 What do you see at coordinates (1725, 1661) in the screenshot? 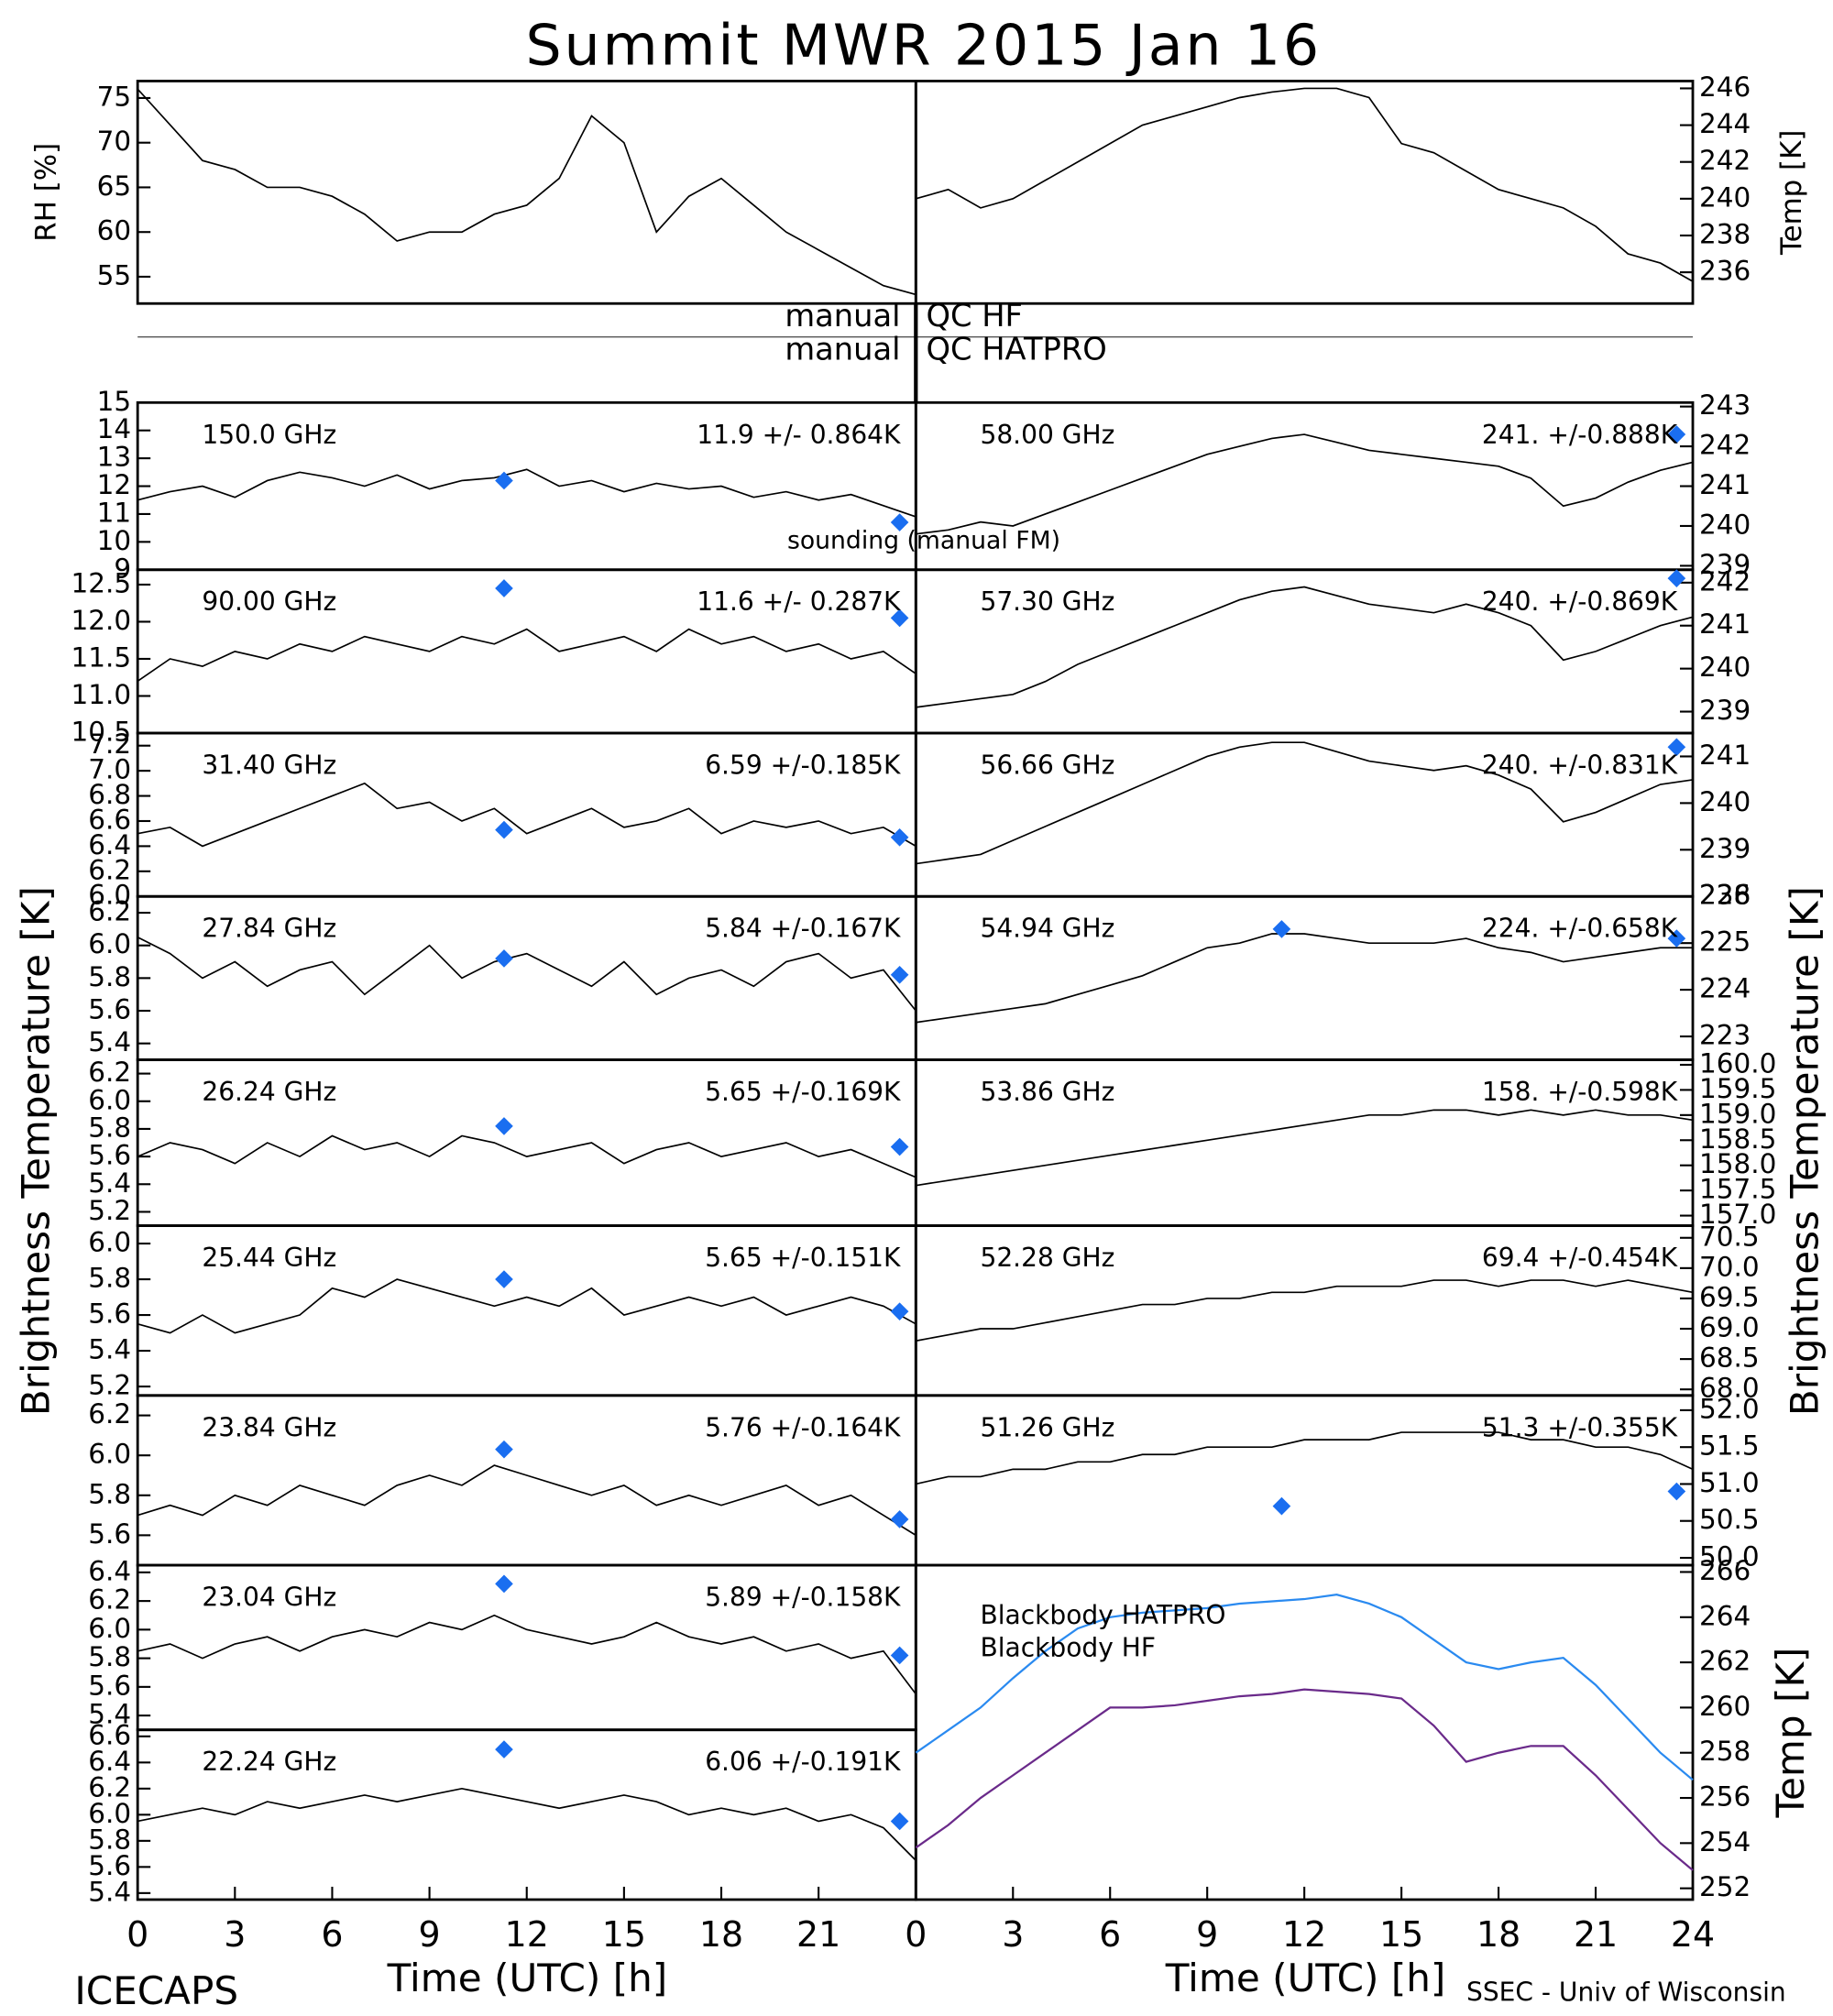
I see `y-tick-label: 262` at bounding box center [1725, 1661].